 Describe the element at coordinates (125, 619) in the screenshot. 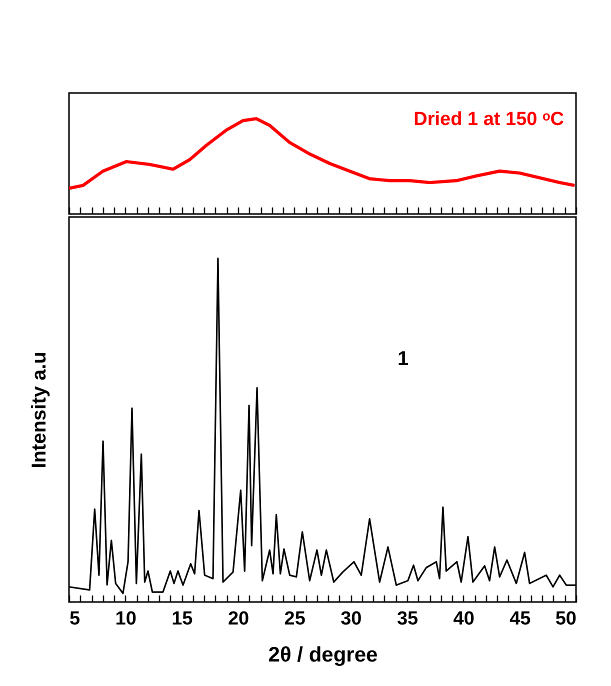

I see `x-tick-label: 10` at that location.